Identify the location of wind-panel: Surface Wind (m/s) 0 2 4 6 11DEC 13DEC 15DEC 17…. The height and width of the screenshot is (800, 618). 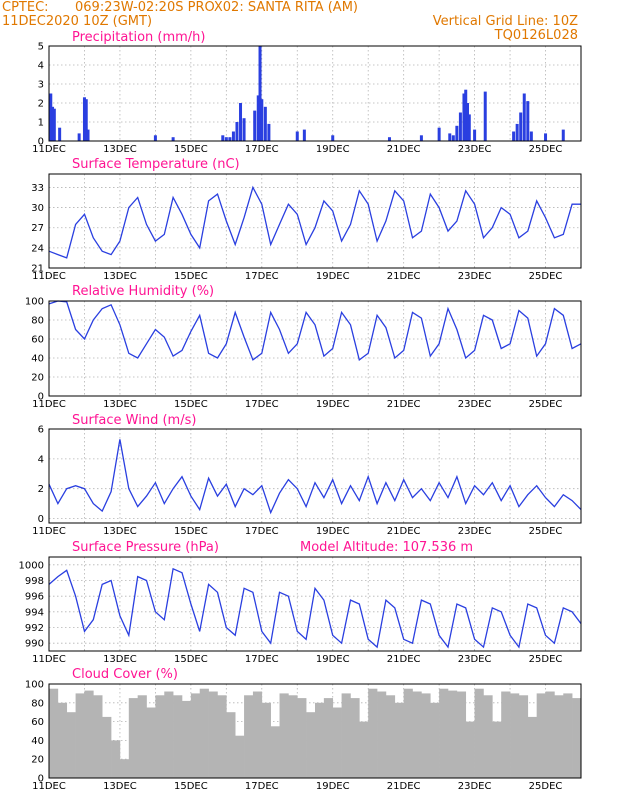
(307, 475).